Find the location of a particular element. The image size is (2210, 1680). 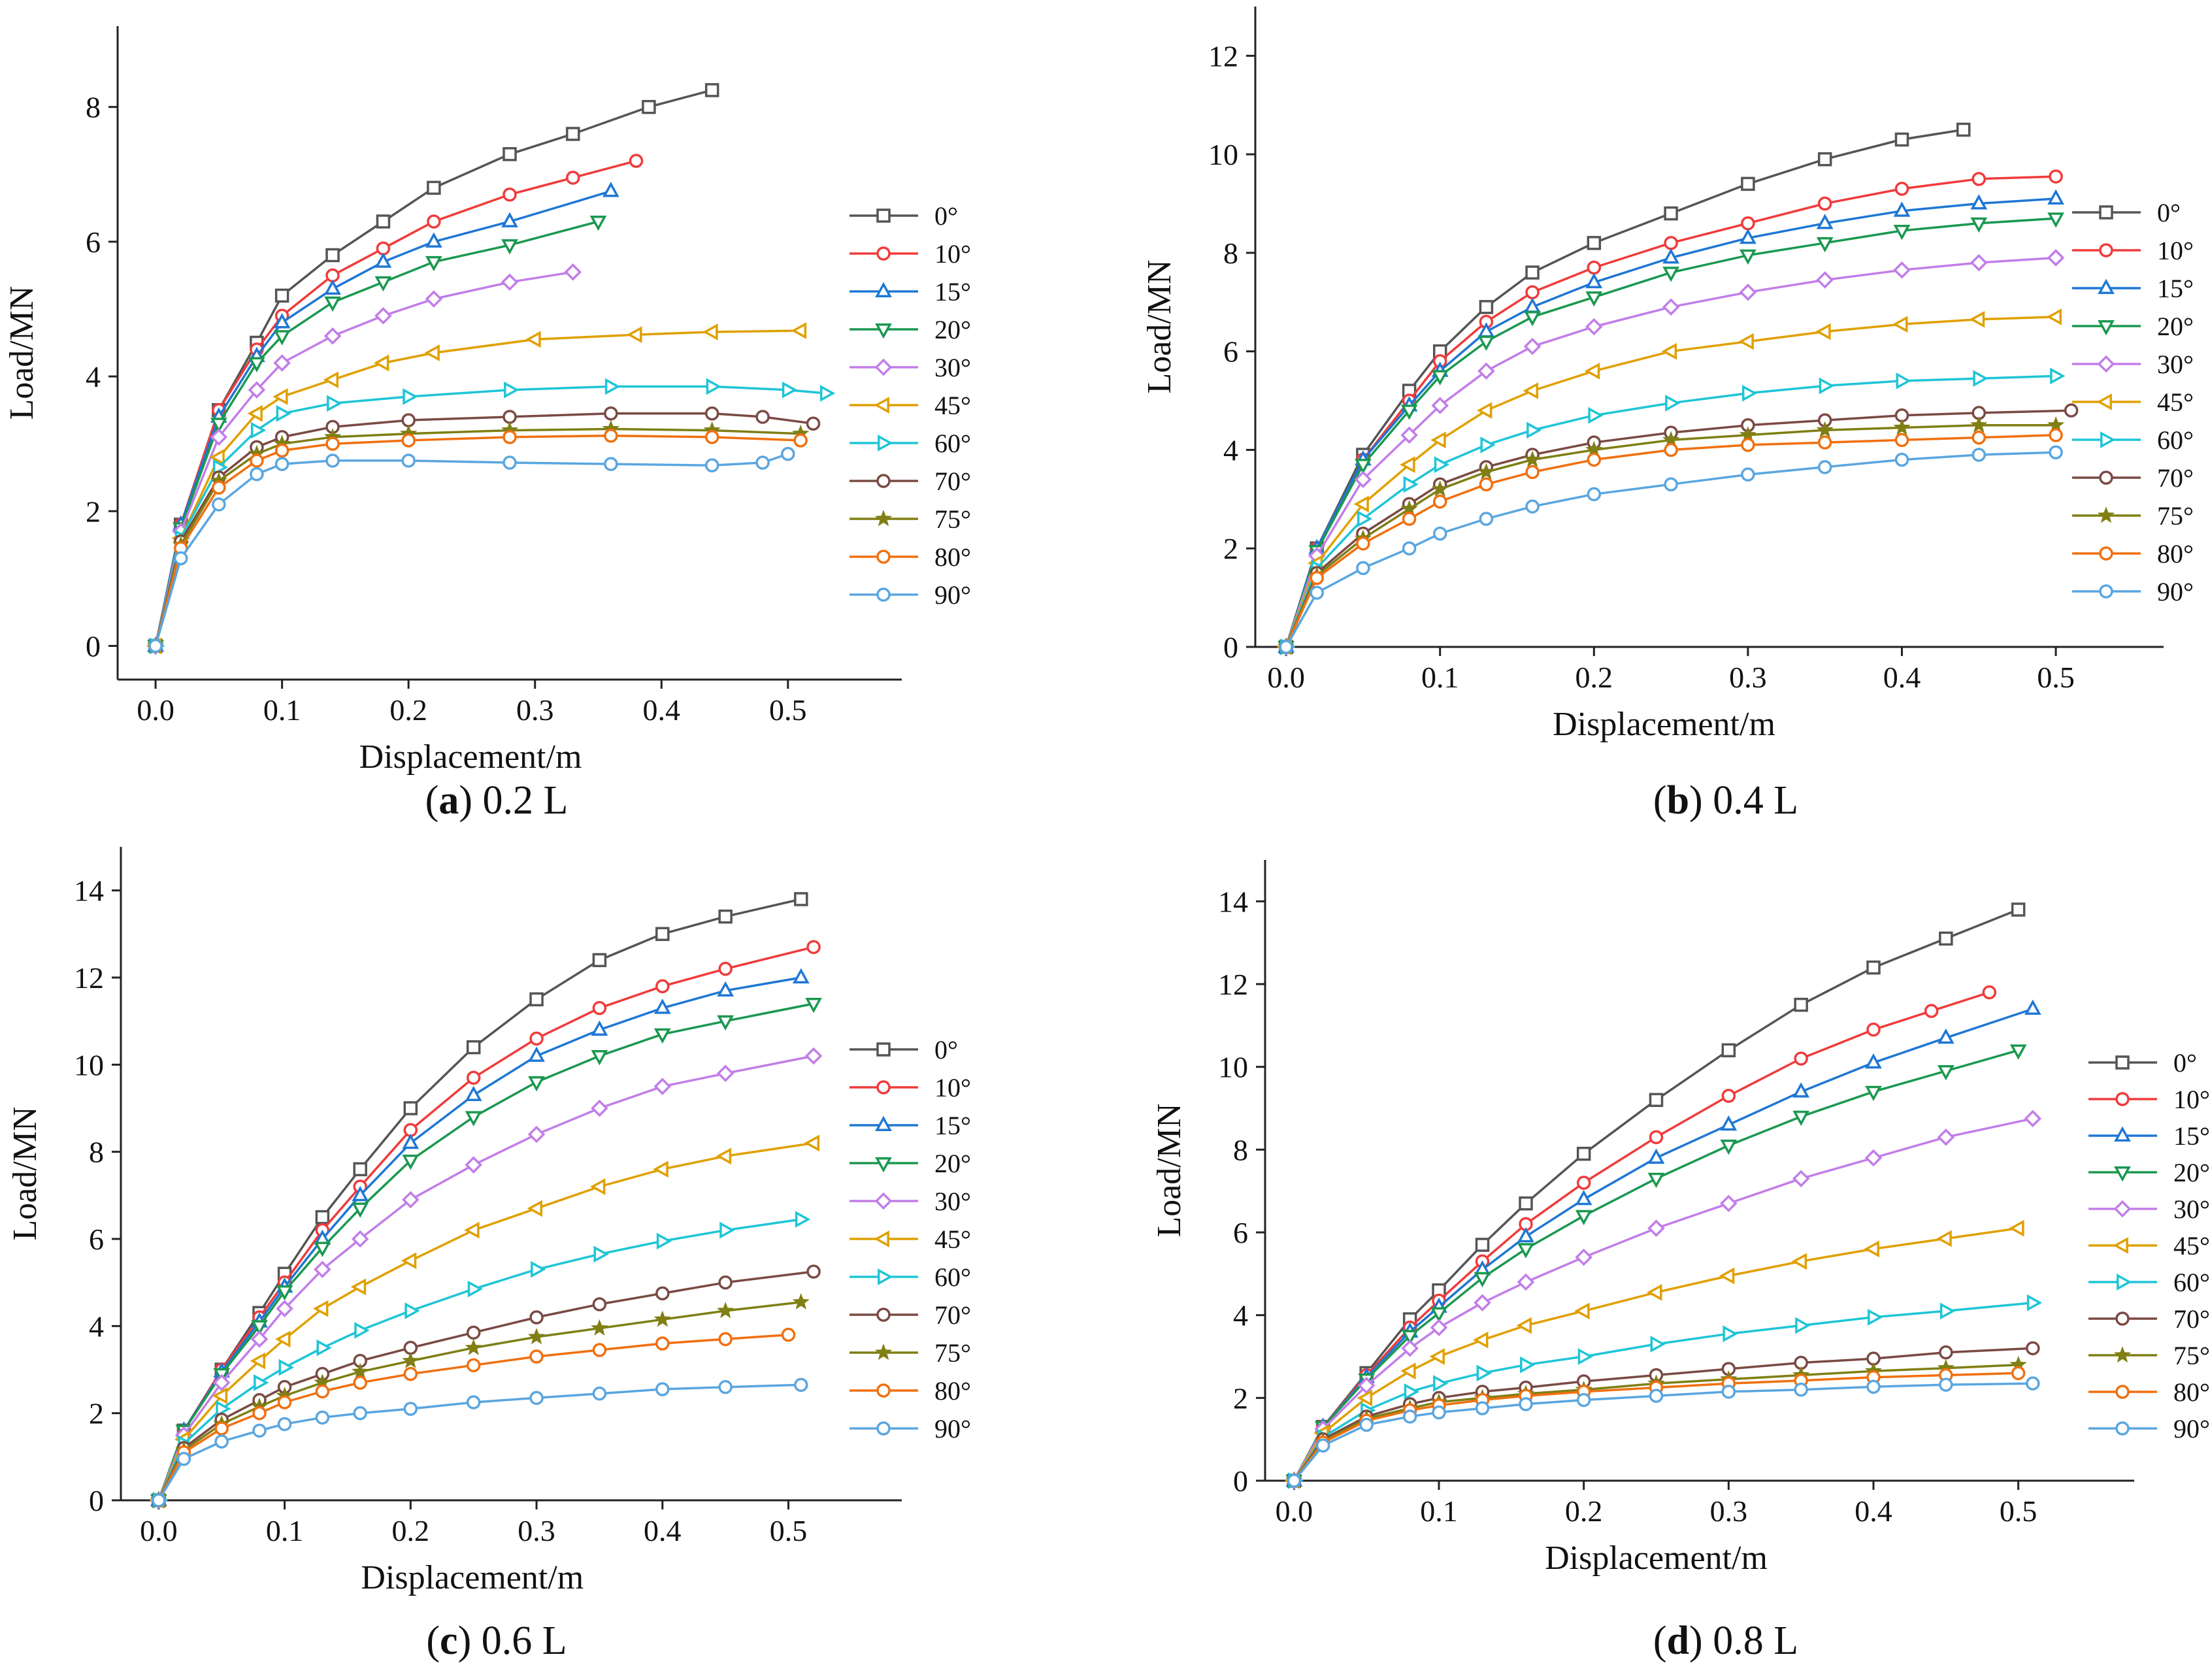

y-tick-label: 4 is located at coordinates (1230, 450).